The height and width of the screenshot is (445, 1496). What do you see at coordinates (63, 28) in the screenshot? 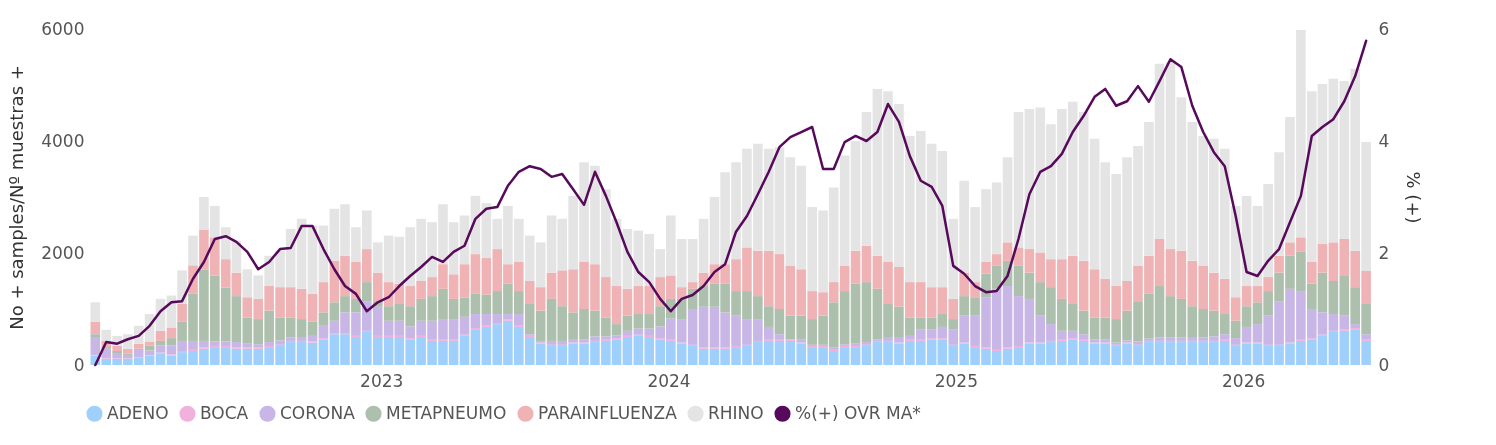
I see `y-tick-label: 6000` at bounding box center [63, 28].